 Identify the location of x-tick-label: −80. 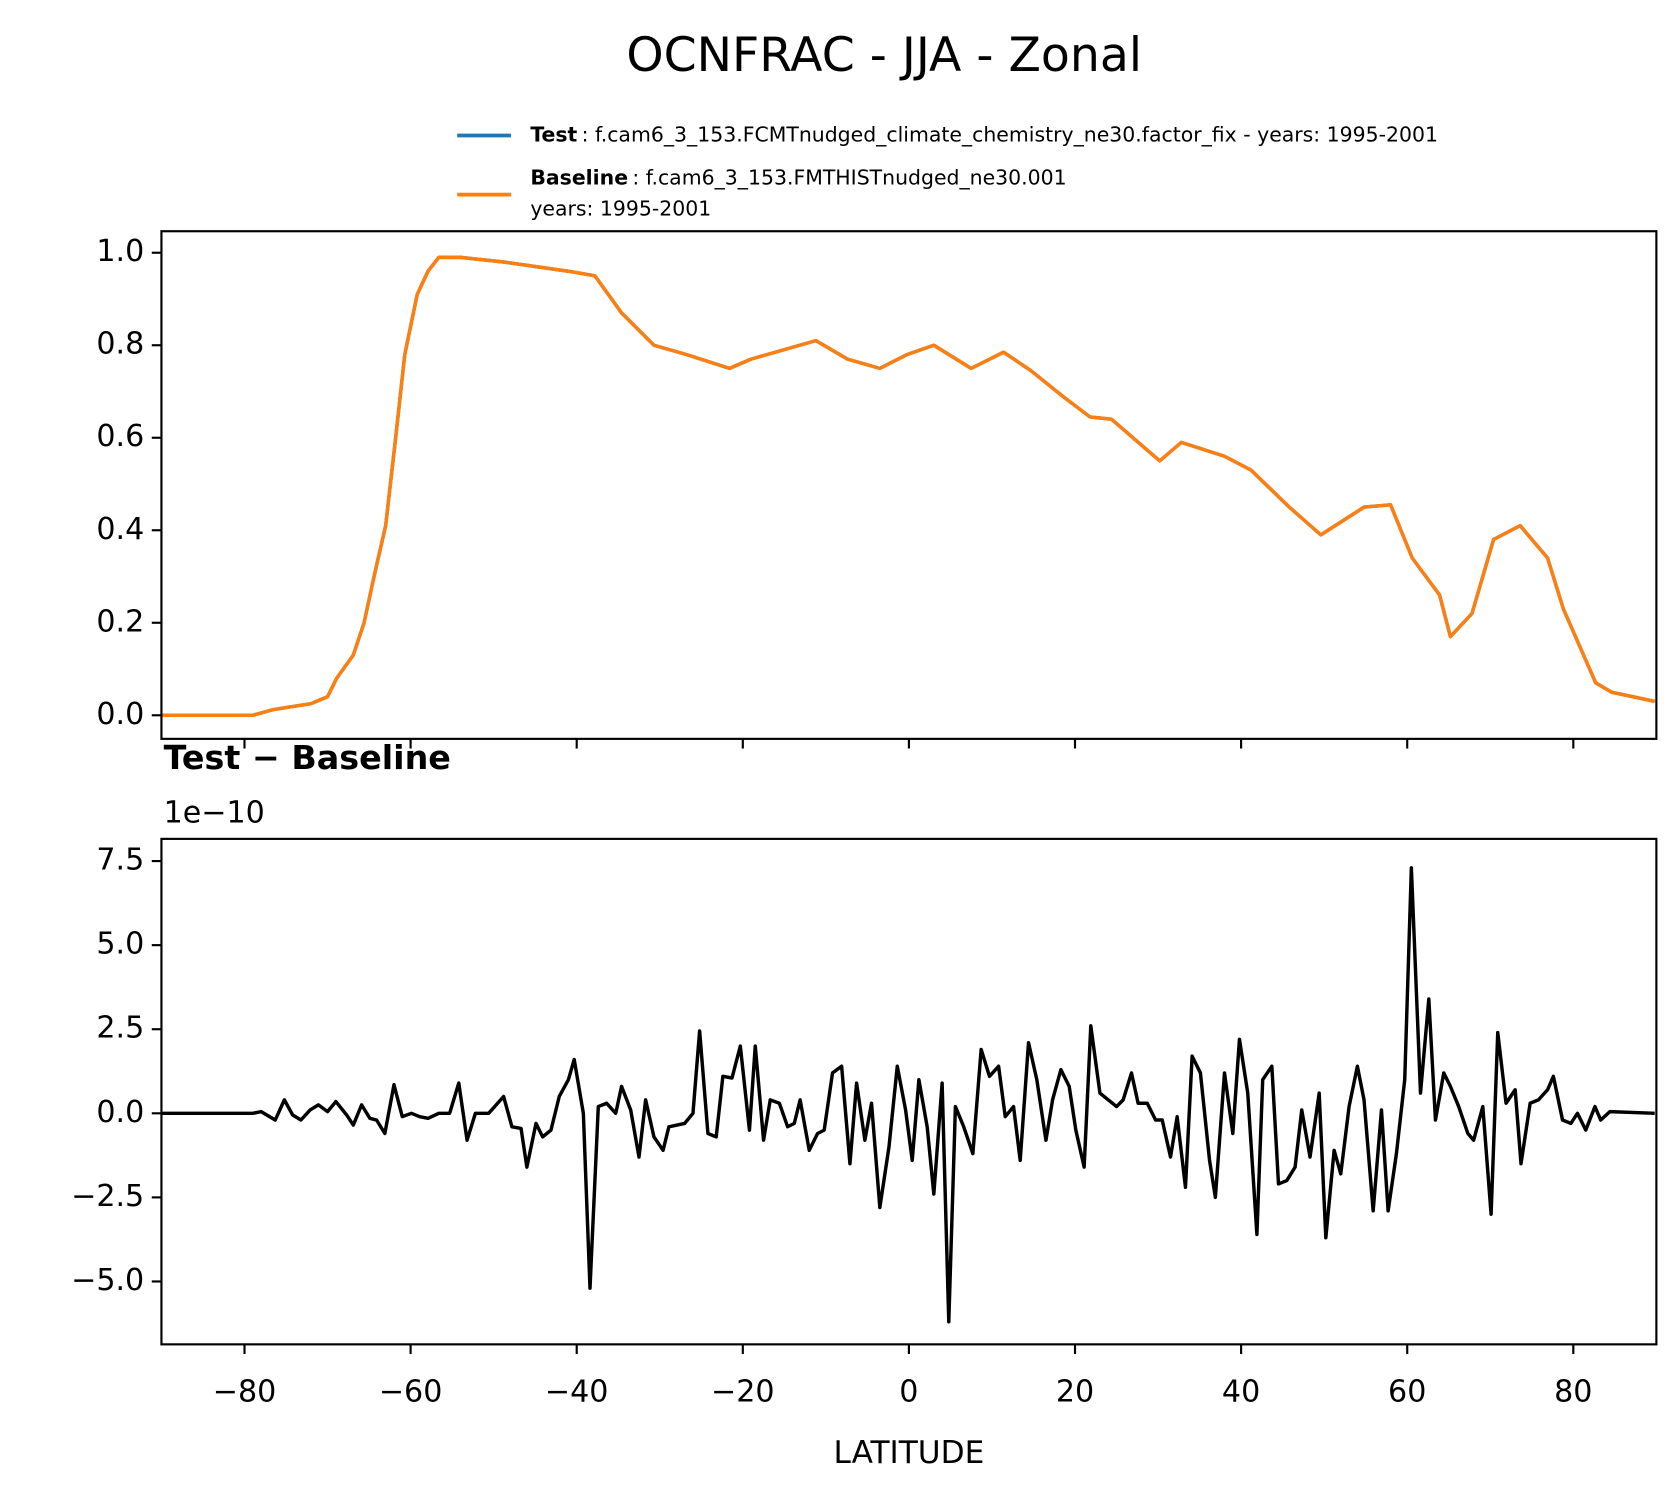
(245, 1391).